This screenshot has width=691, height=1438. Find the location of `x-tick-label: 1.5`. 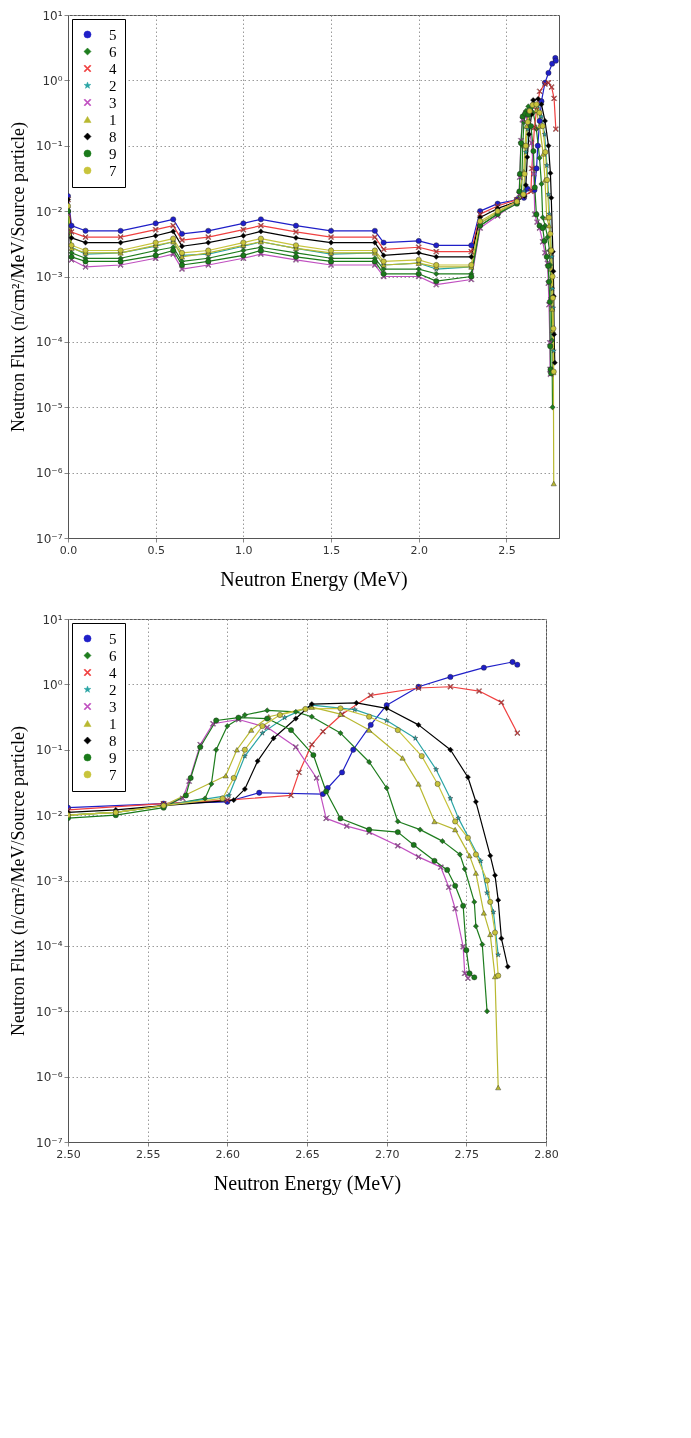

x-tick-label: 1.5 is located at coordinates (331, 550).